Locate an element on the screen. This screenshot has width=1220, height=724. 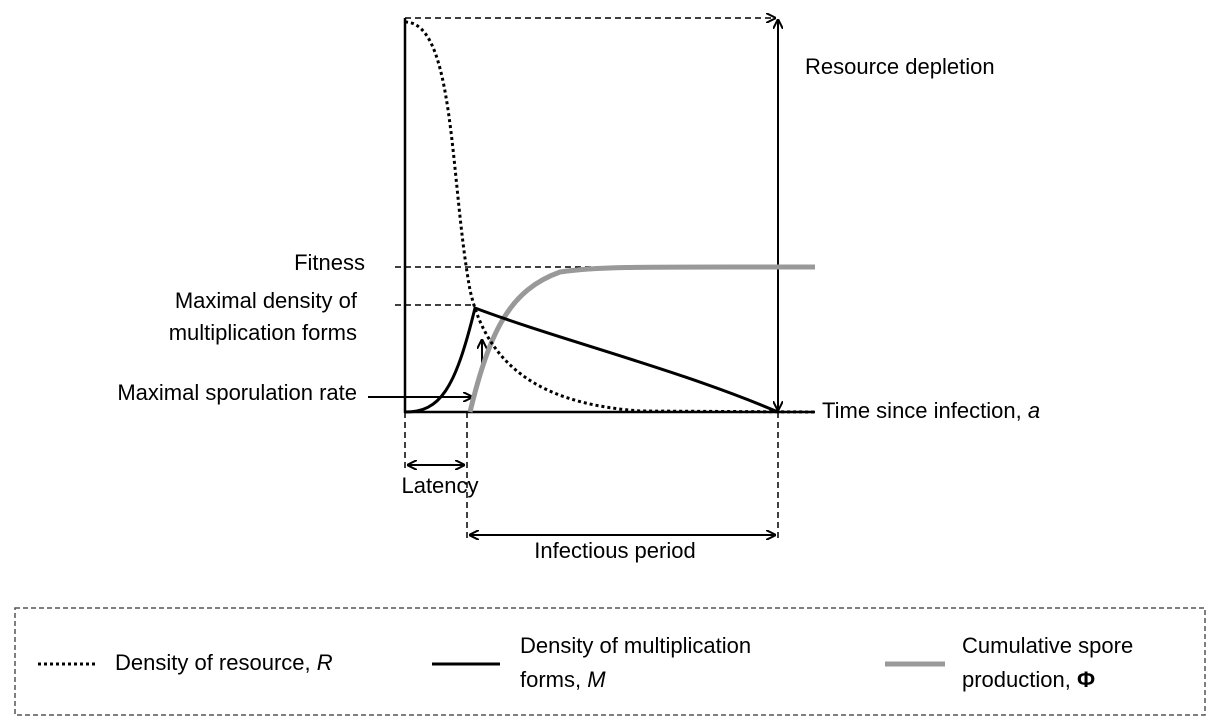
legend-text: R is located at coordinates (325, 662).